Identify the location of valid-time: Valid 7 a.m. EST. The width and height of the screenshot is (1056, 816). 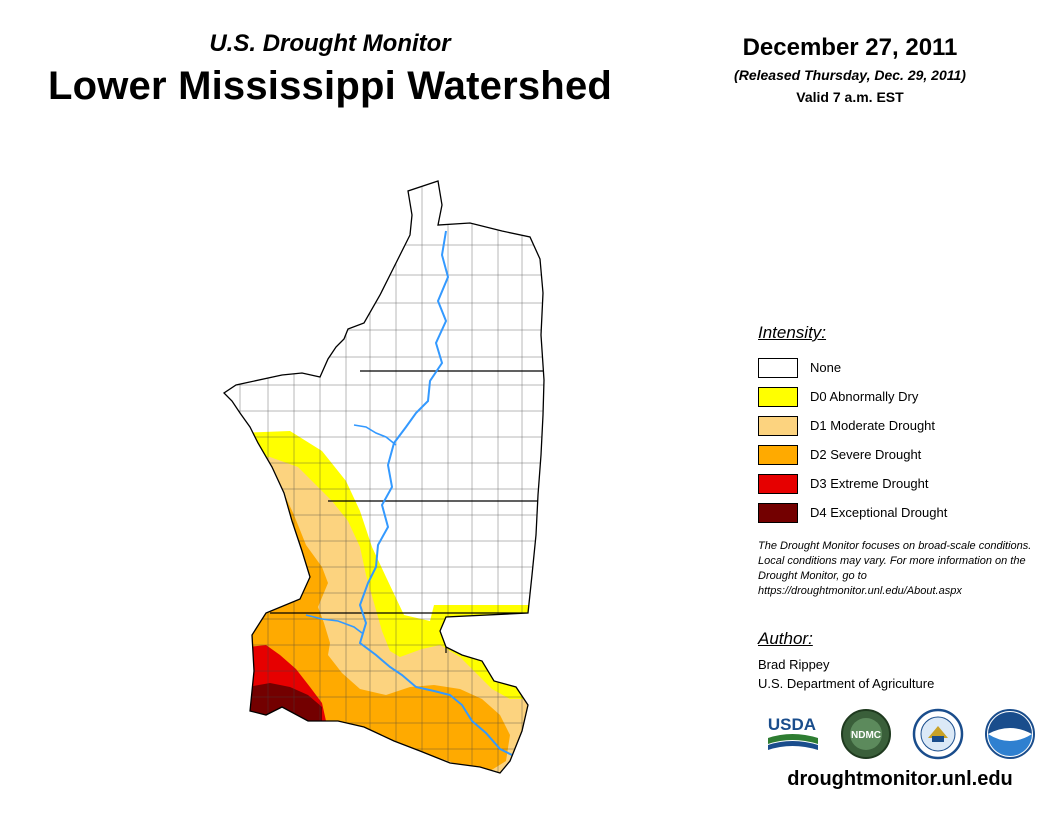
(850, 97).